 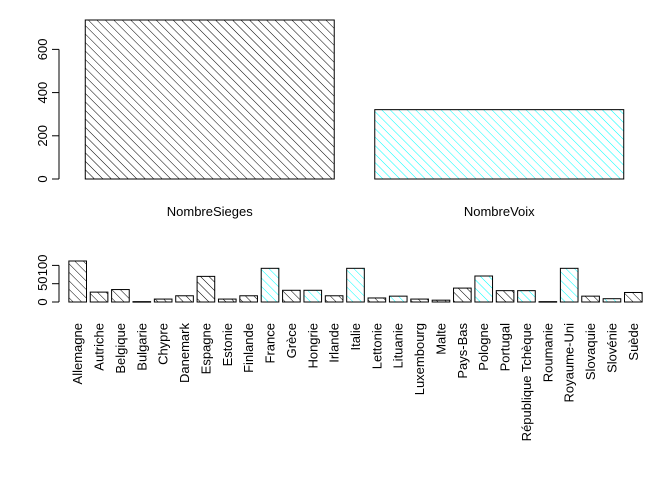 I want to click on bar-hongrie, so click(x=313, y=296).